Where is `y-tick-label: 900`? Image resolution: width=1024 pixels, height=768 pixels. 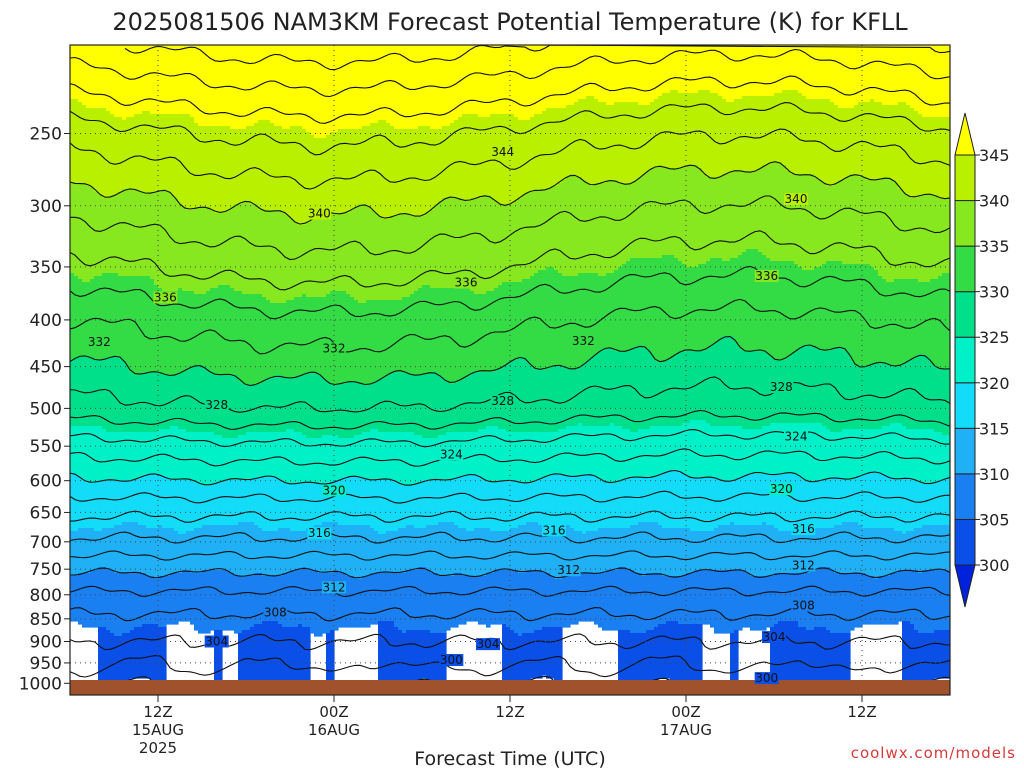
y-tick-label: 900 is located at coordinates (46, 642).